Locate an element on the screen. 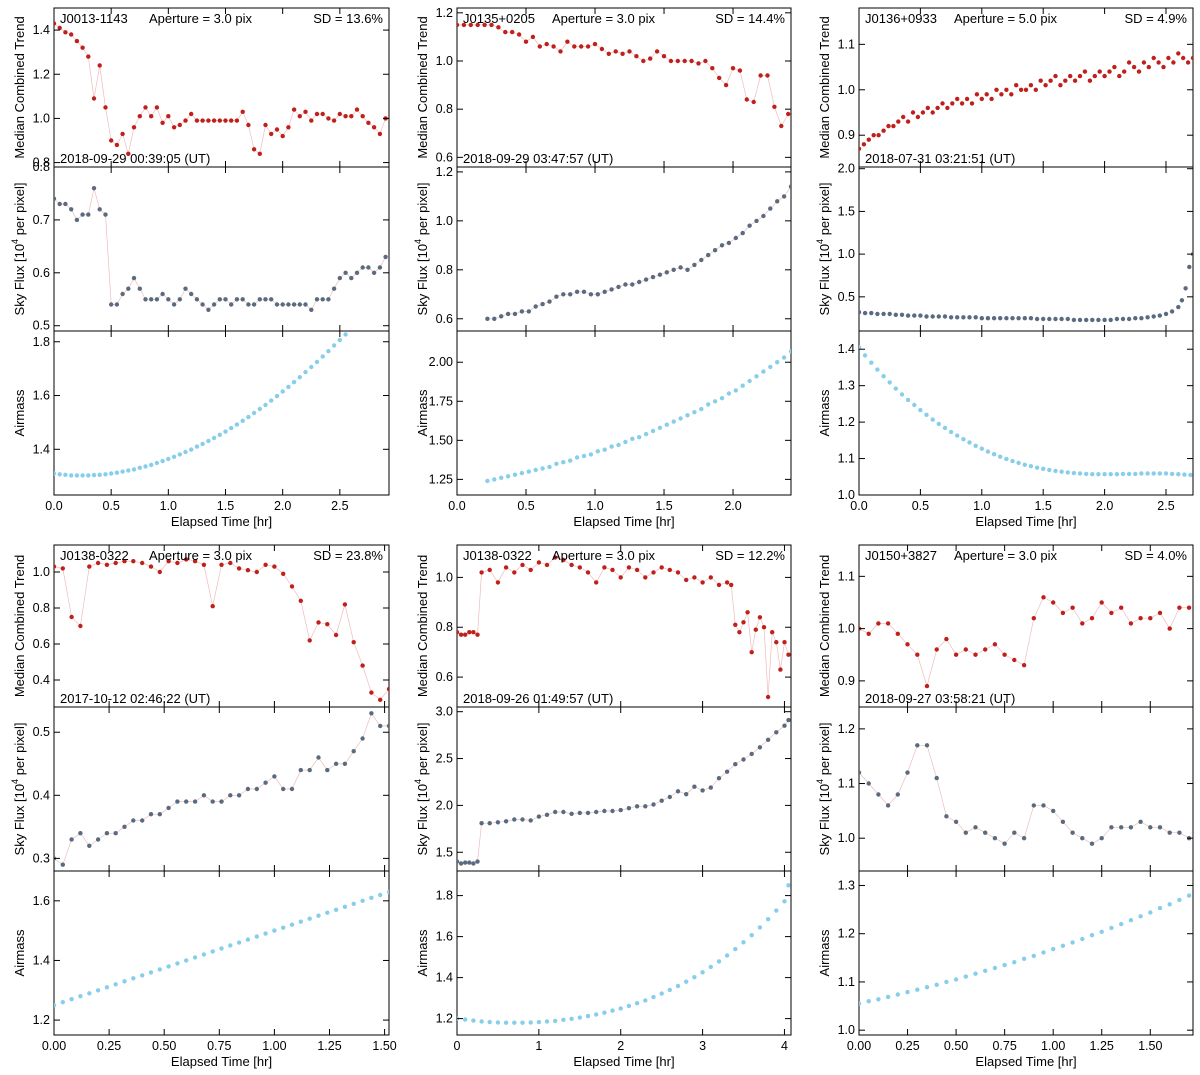 Image resolution: width=1200 pixels, height=1075 pixels. y-tick-label: 1.1 is located at coordinates (846, 982).